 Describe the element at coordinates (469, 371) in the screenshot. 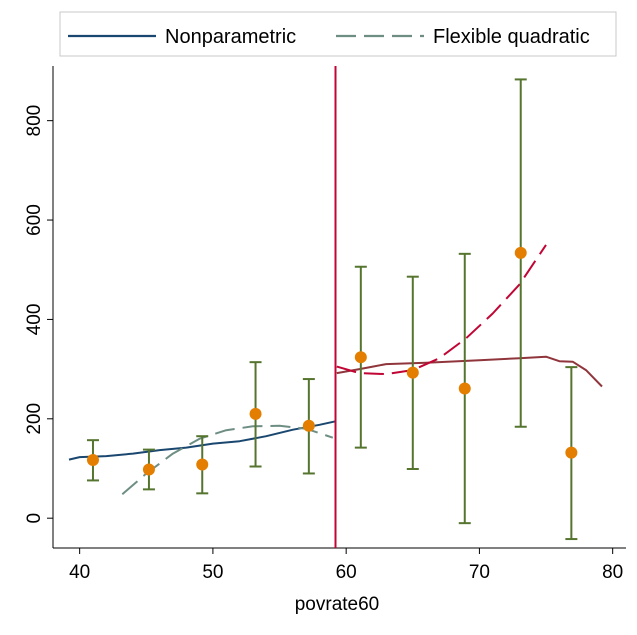

I see `series-line-nonparametric-right` at that location.